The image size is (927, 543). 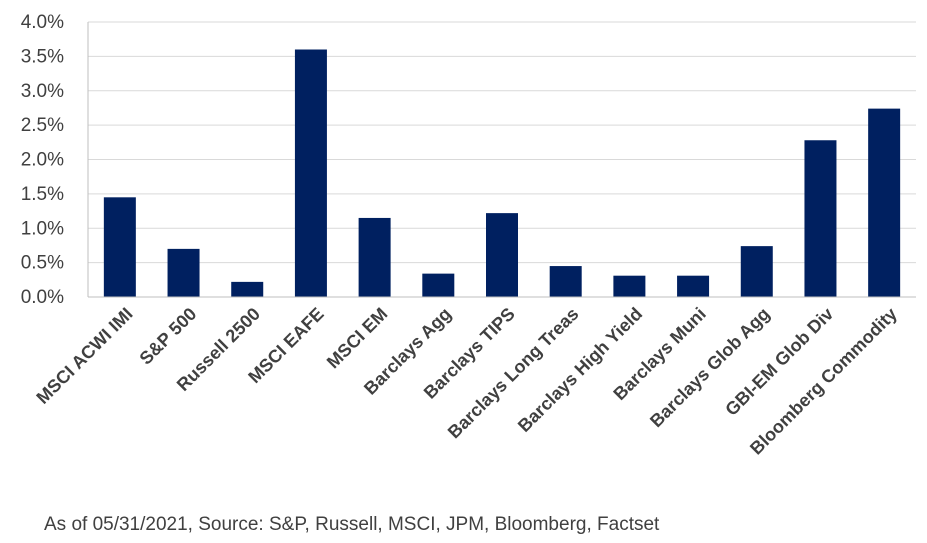 I want to click on x-category-label: MSCI ACWI IMI, so click(x=84, y=356).